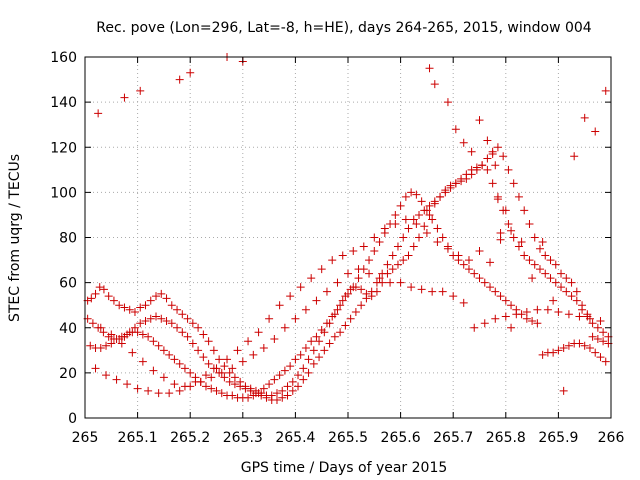 This screenshot has width=640, height=480. I want to click on y-tick-label: 20, so click(68, 374).